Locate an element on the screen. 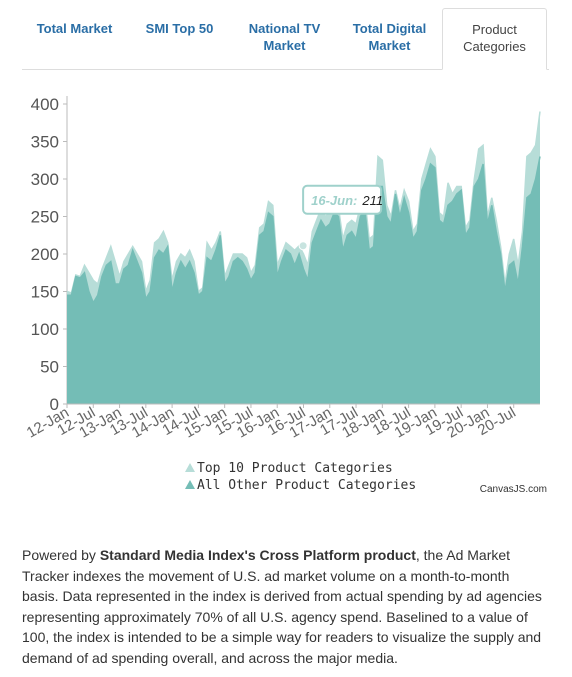 This screenshot has height=677, width=572. y-tick-label: 350 is located at coordinates (45, 142).